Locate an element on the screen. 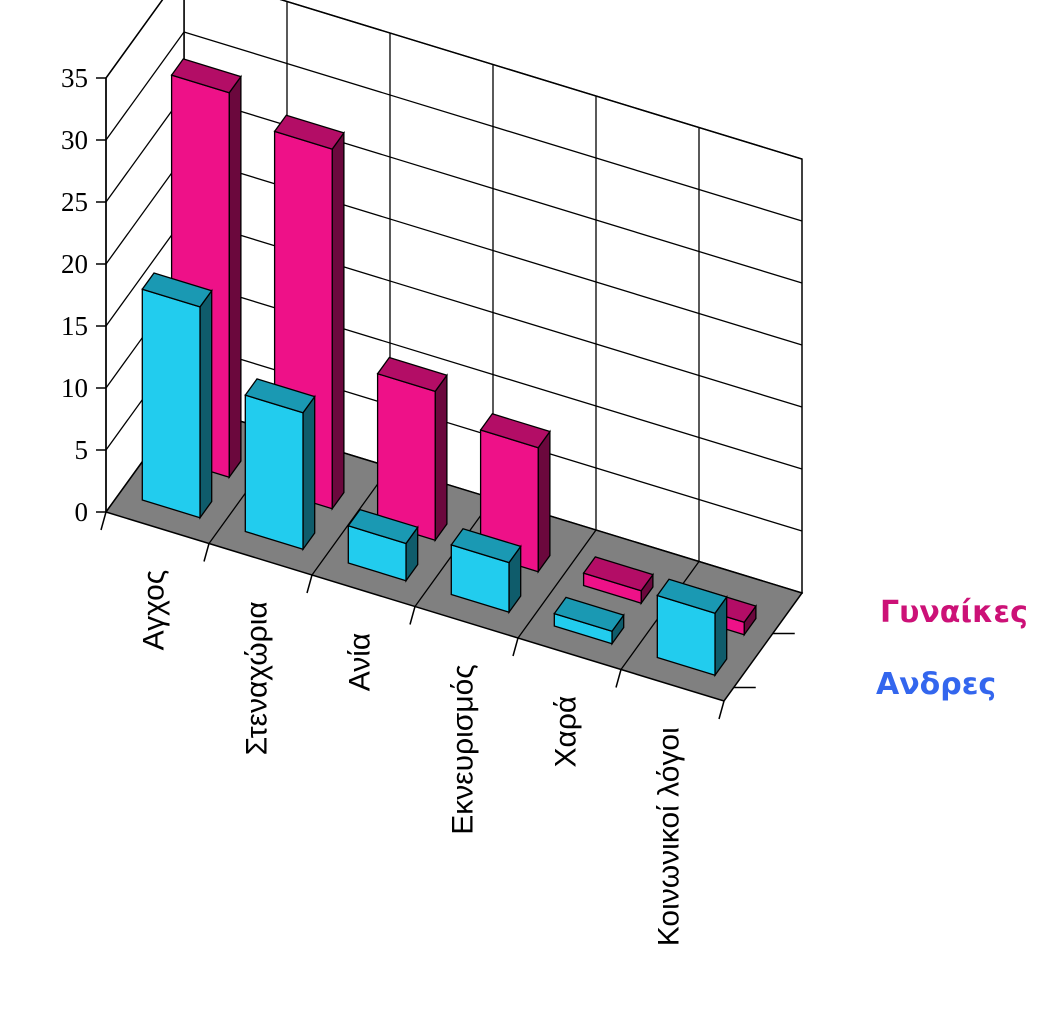  category-label: Χαρά is located at coordinates (566, 732).